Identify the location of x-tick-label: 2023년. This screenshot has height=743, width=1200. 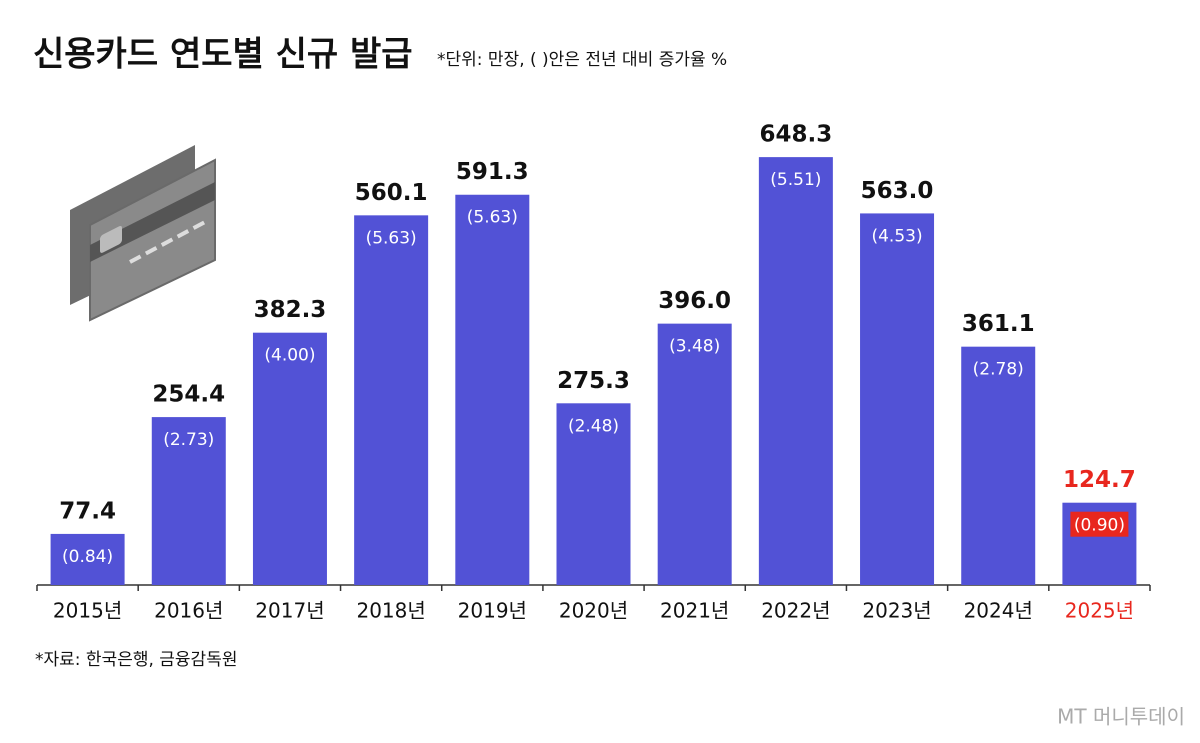
(896, 611).